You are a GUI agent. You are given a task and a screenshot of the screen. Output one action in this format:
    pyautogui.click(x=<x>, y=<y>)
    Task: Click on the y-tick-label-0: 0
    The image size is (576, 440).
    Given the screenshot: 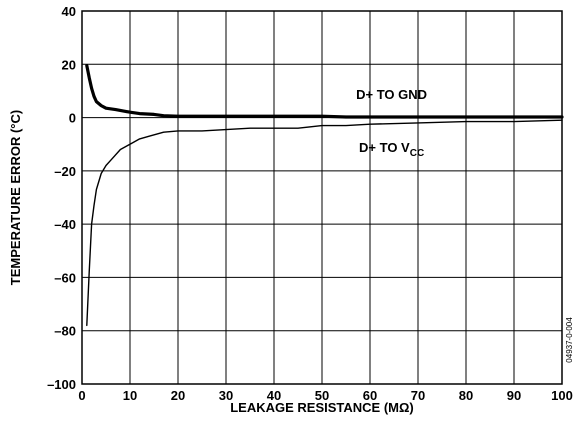 What is the action you would take?
    pyautogui.click(x=72, y=118)
    